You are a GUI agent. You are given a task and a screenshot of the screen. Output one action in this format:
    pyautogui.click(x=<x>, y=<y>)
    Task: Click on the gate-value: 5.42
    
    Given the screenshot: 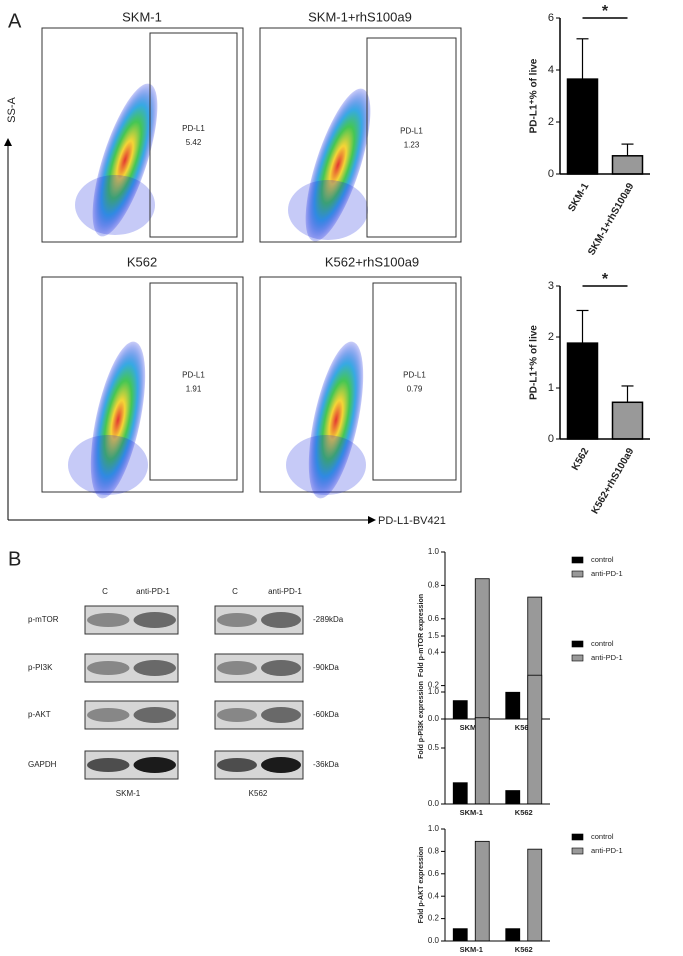 What is the action you would take?
    pyautogui.click(x=194, y=142)
    